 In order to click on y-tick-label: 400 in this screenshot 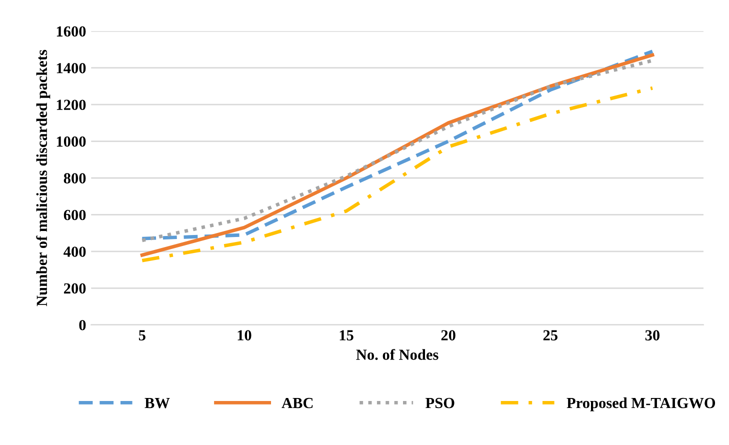, I will do `click(75, 251)`.